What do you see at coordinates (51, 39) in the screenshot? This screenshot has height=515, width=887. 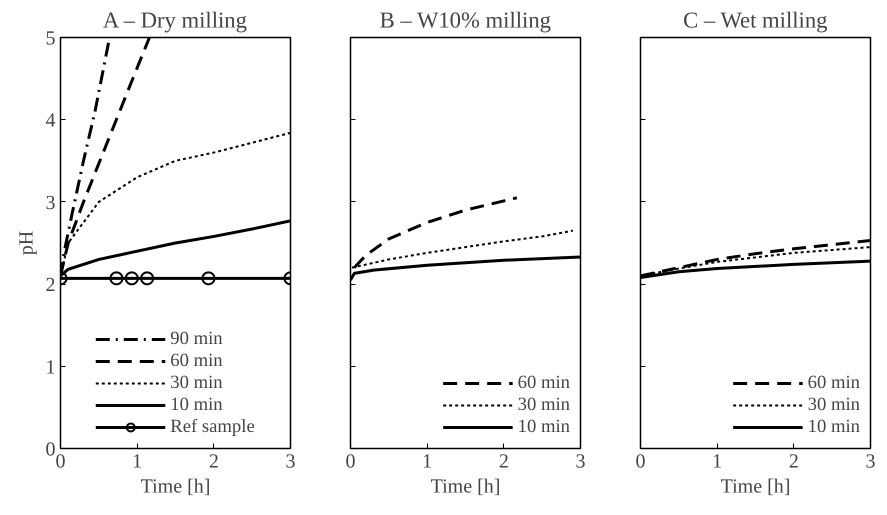 I see `y-tick-label: 5` at bounding box center [51, 39].